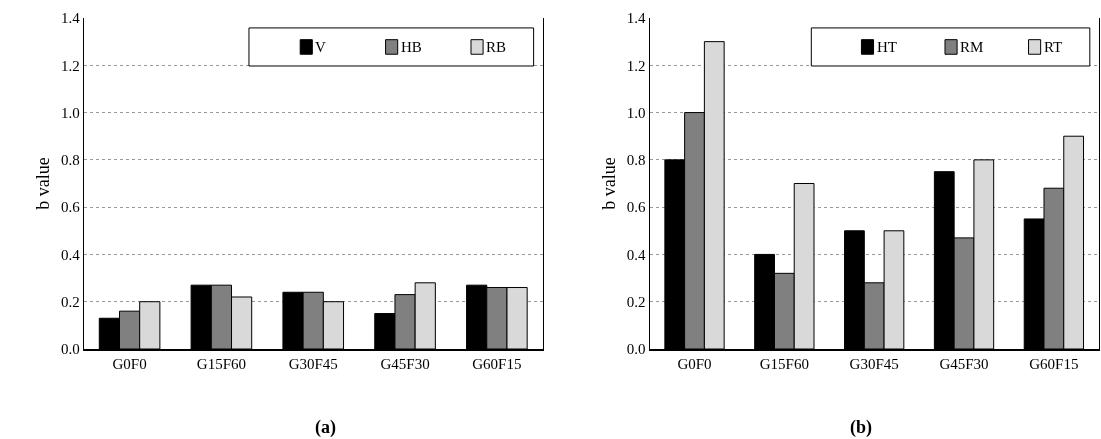 The width and height of the screenshot is (1101, 439). I want to click on legend-label: HT, so click(887, 47).